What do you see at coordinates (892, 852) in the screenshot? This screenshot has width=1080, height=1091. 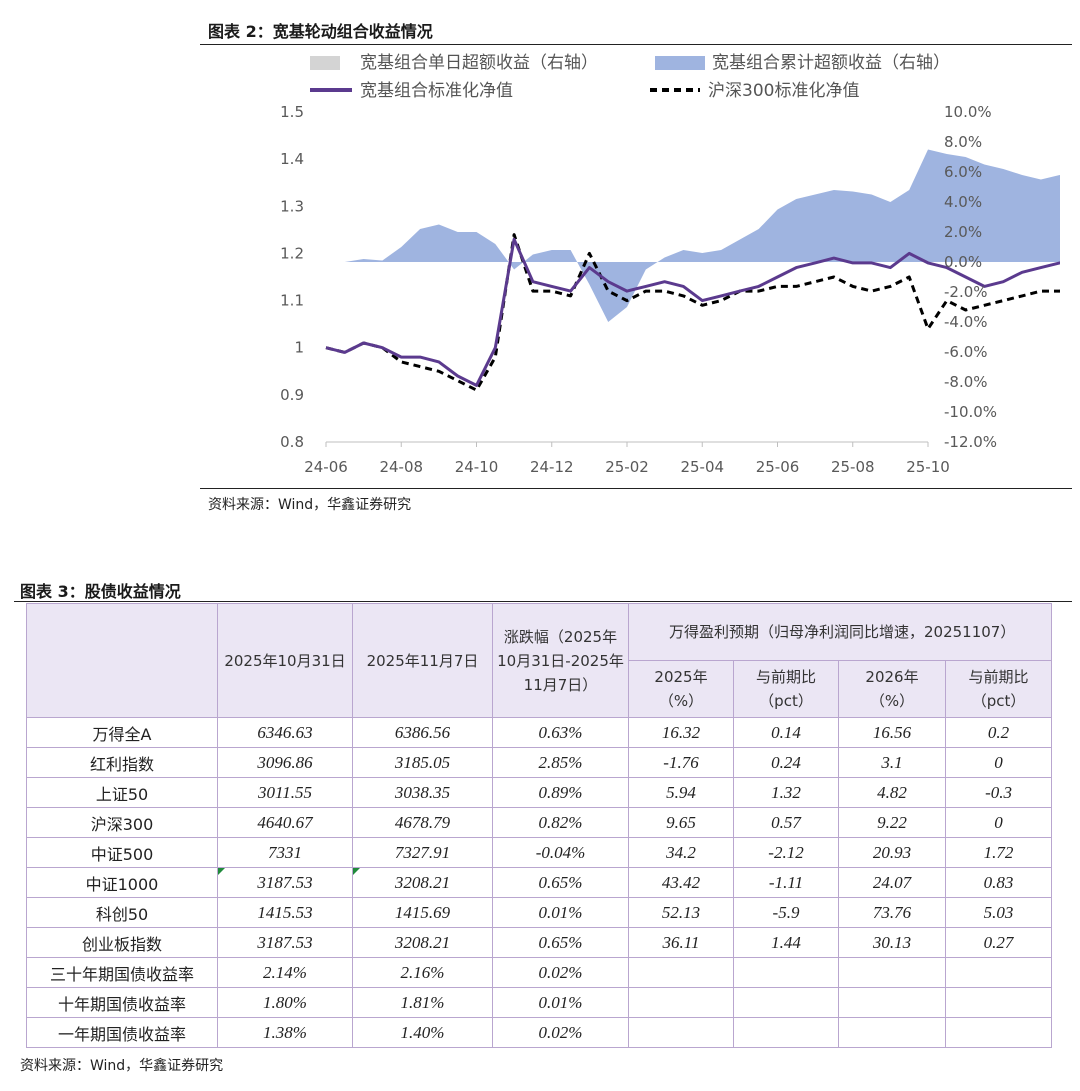 I see `table-cell: 20.93` at bounding box center [892, 852].